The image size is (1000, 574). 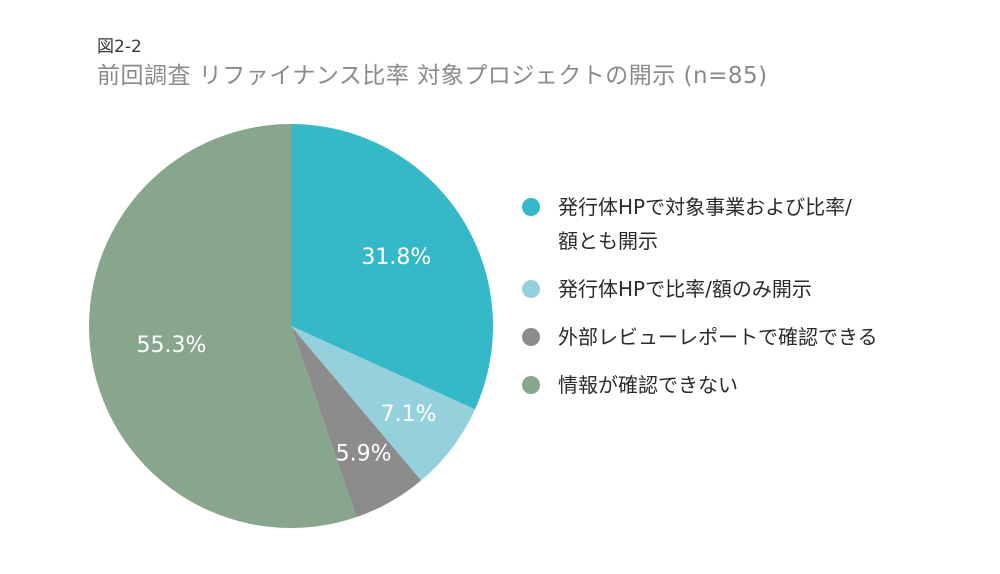 I want to click on pie-data-label: 55.3%, so click(x=171, y=345).